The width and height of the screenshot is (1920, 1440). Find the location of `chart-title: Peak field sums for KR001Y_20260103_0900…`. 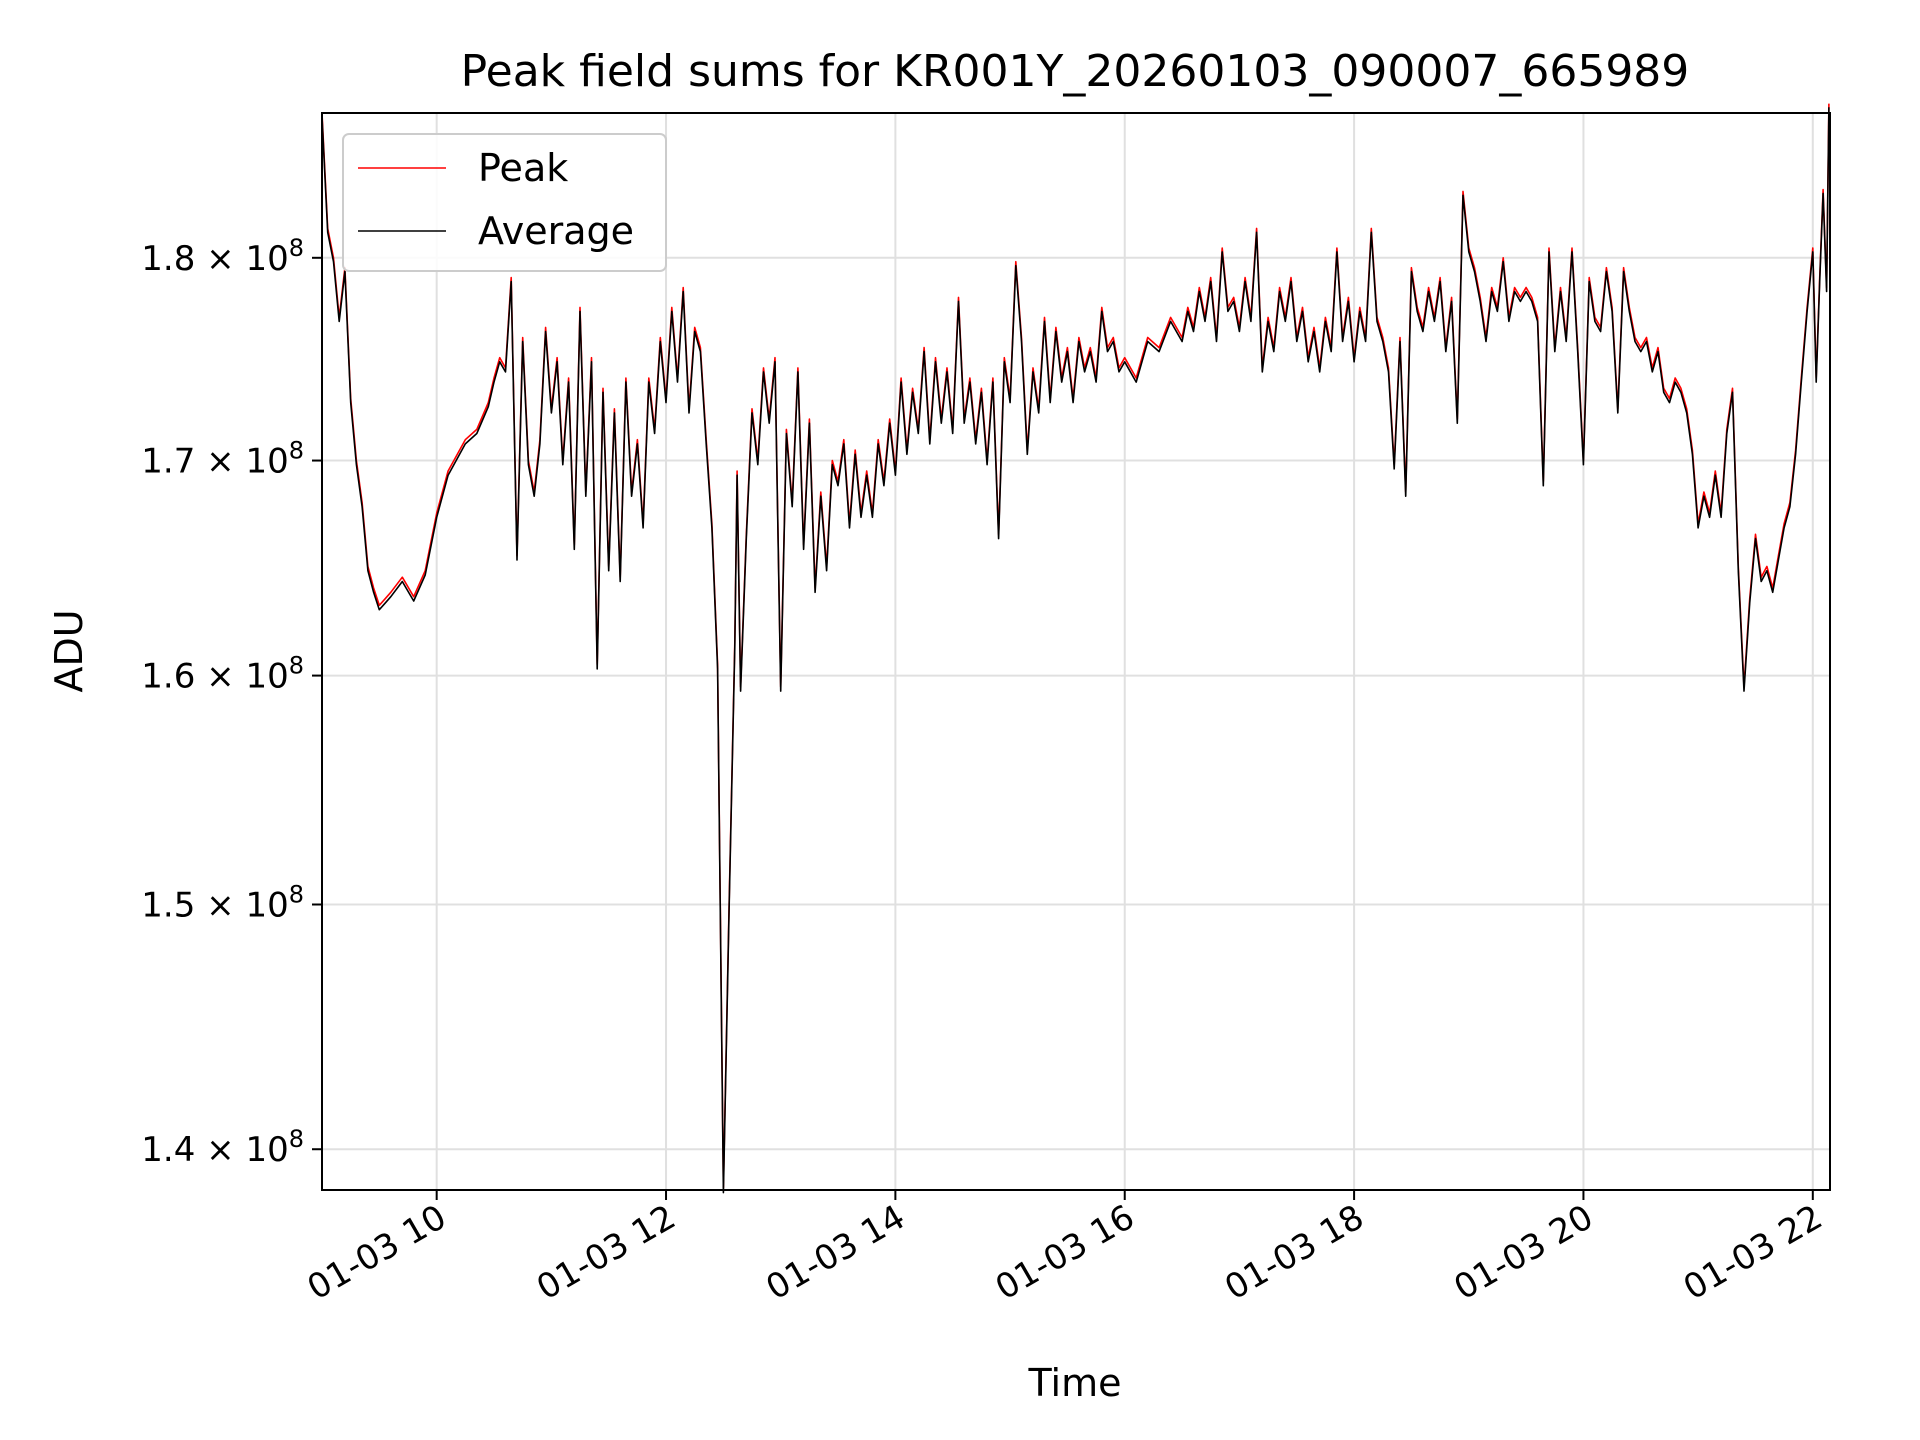

chart-title: Peak field sums for KR001Y_20260103_0900… is located at coordinates (1075, 71).